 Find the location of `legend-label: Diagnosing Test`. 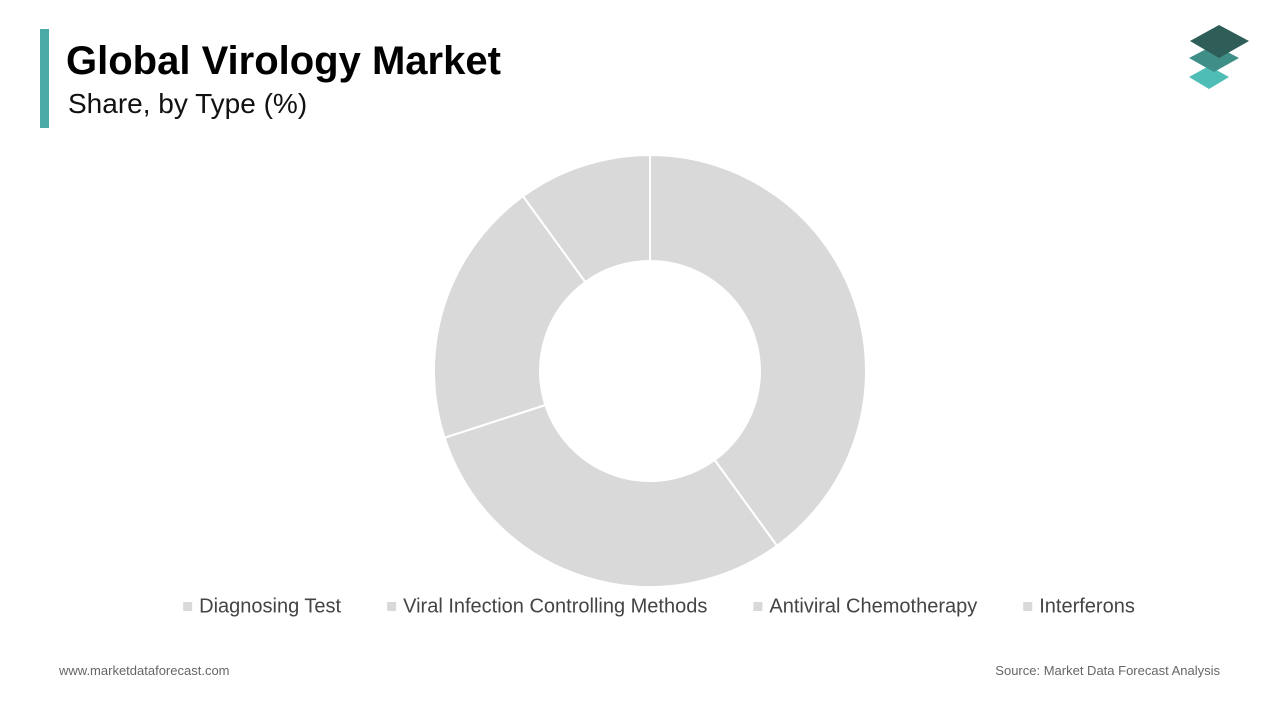

legend-label: Diagnosing Test is located at coordinates (270, 606).